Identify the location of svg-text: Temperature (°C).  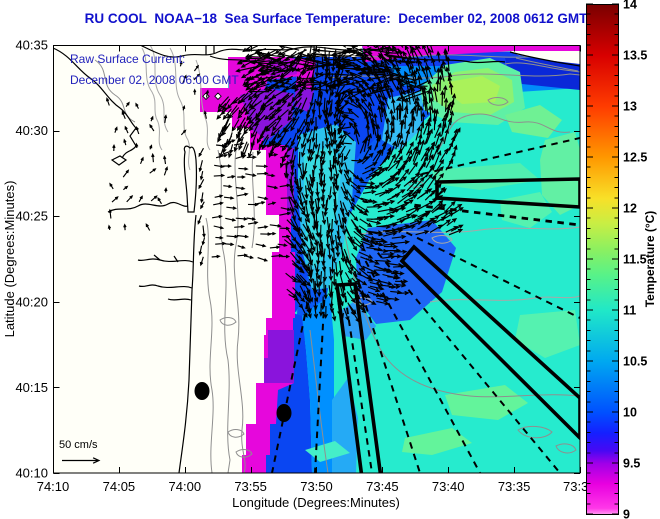
(650, 259).